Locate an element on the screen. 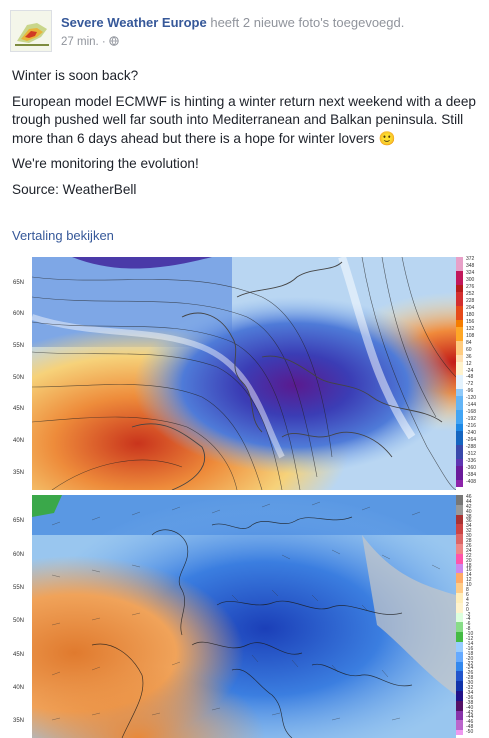 The width and height of the screenshot is (489, 738). colorbar-label: -30 is located at coordinates (470, 683).